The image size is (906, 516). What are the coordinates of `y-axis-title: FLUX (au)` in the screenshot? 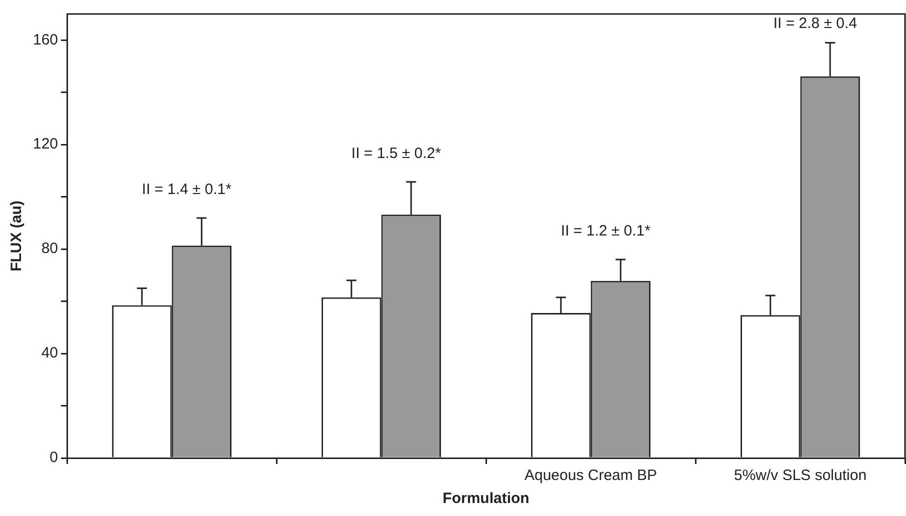 It's located at (17, 236).